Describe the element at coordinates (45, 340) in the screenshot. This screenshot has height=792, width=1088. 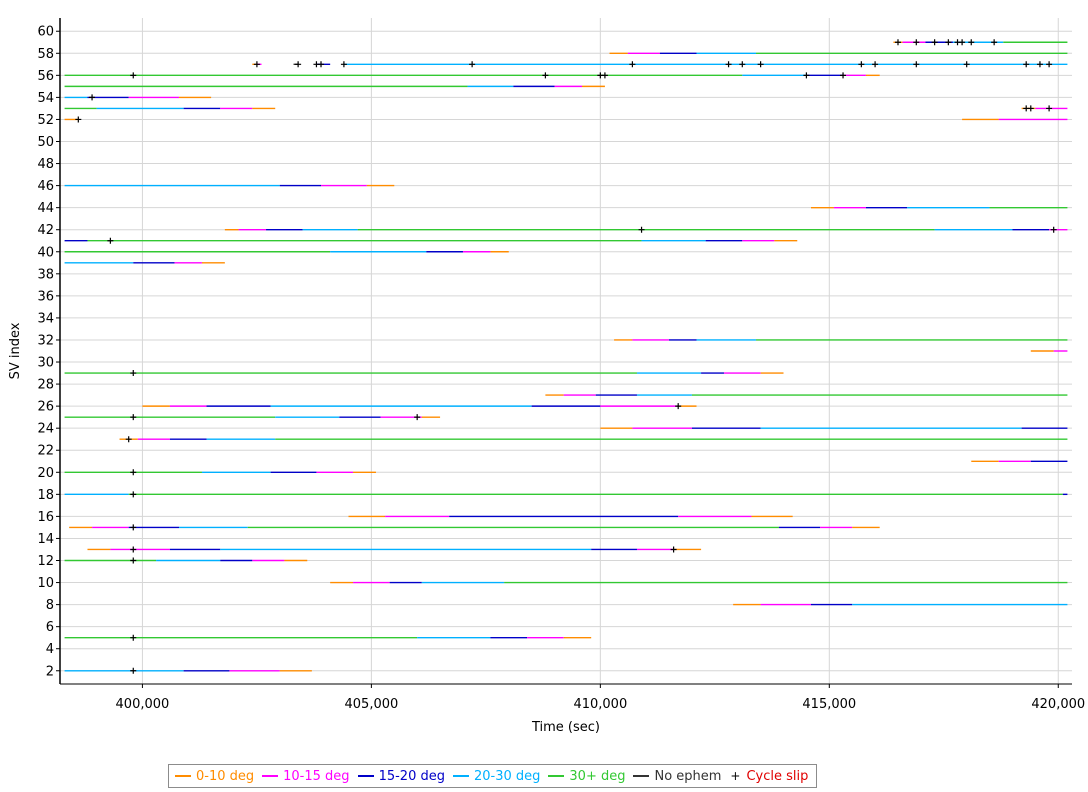
I see `y-tick-label: 32` at that location.